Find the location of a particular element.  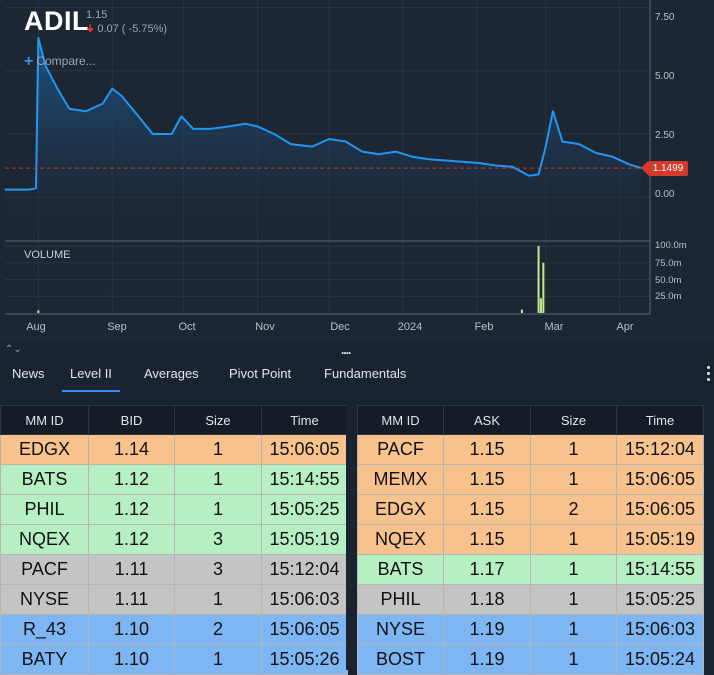

ask-mm-id-cell: EDGX is located at coordinates (401, 510).